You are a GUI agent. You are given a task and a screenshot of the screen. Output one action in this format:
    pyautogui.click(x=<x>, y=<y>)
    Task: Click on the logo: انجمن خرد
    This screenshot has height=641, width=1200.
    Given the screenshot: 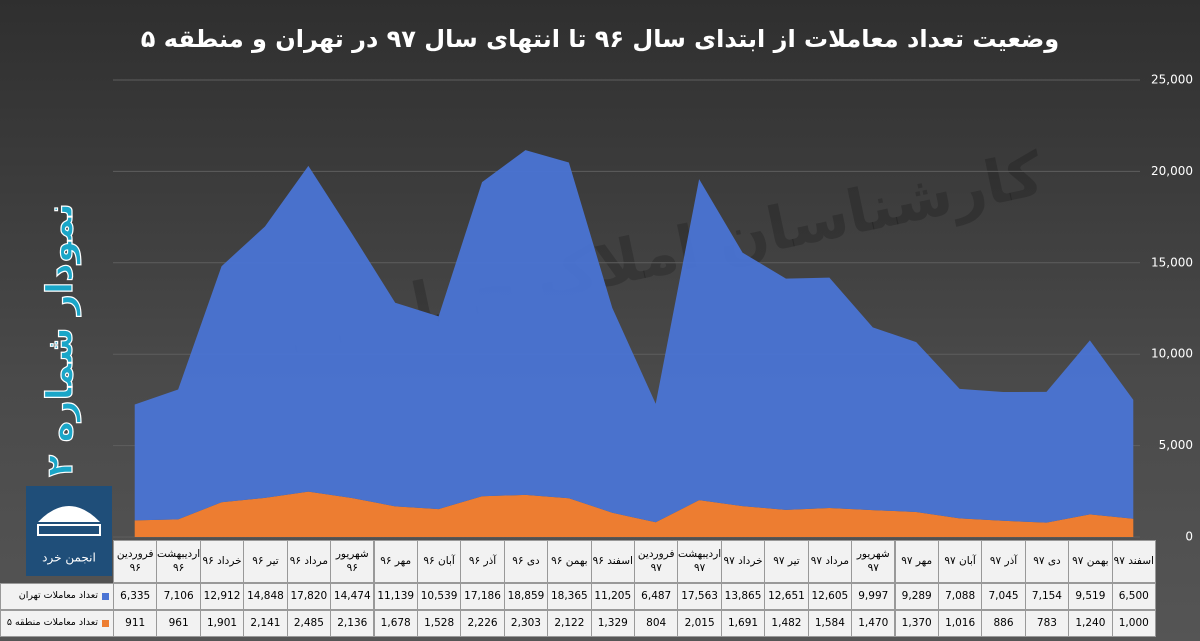 What is the action you would take?
    pyautogui.click(x=69, y=531)
    